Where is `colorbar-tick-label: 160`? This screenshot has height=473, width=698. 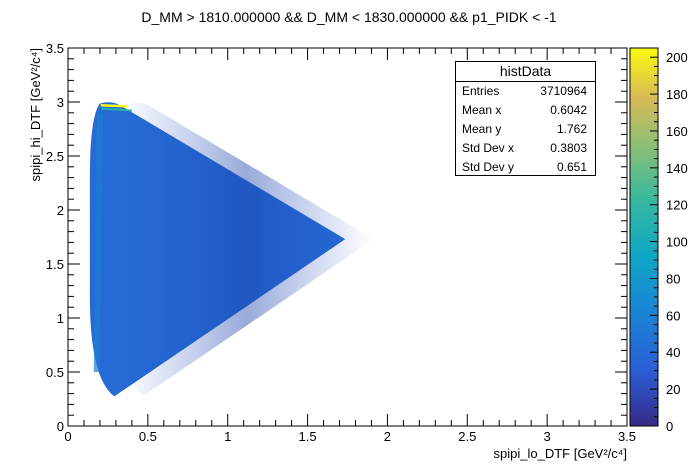
colorbar-tick-label: 160 is located at coordinates (677, 131).